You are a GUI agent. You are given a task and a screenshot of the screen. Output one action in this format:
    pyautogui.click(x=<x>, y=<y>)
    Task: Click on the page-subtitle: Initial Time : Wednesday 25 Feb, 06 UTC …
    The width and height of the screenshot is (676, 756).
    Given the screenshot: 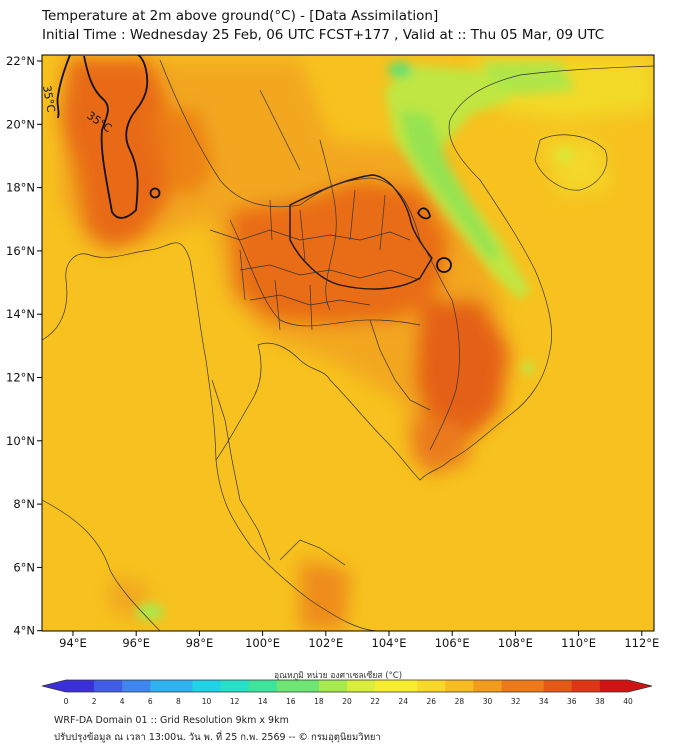 What is the action you would take?
    pyautogui.click(x=323, y=35)
    